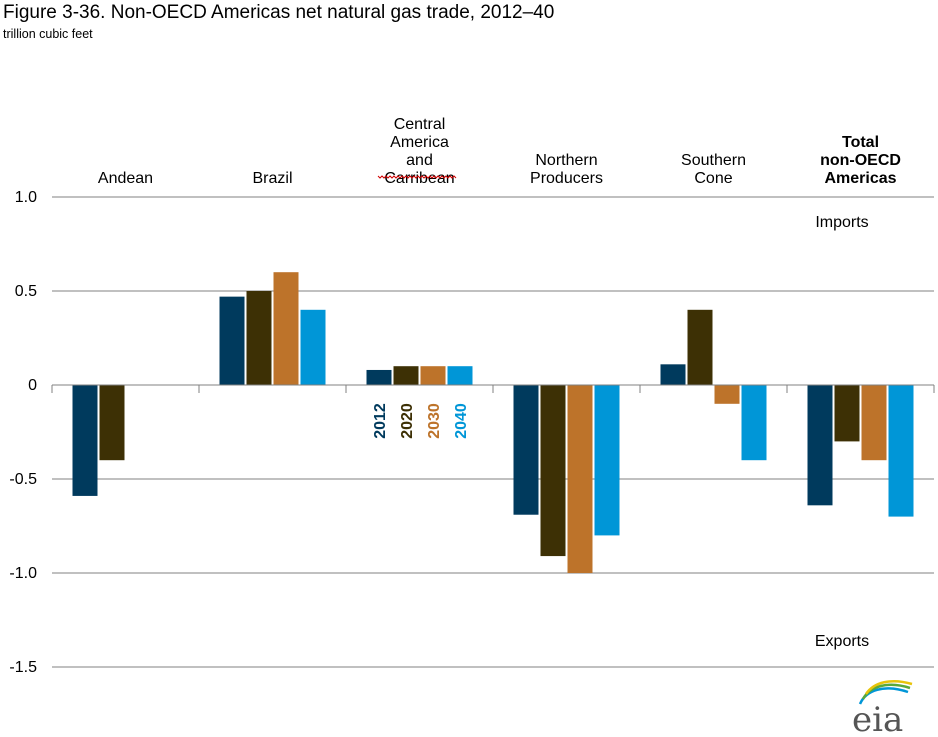  What do you see at coordinates (713, 178) in the screenshot?
I see `category-label: Cone` at bounding box center [713, 178].